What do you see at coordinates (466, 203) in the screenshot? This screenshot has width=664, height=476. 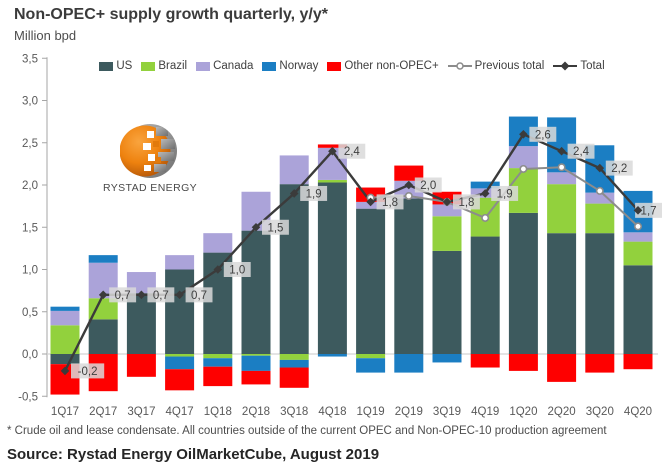 I see `total-label: 1,8` at bounding box center [466, 203].